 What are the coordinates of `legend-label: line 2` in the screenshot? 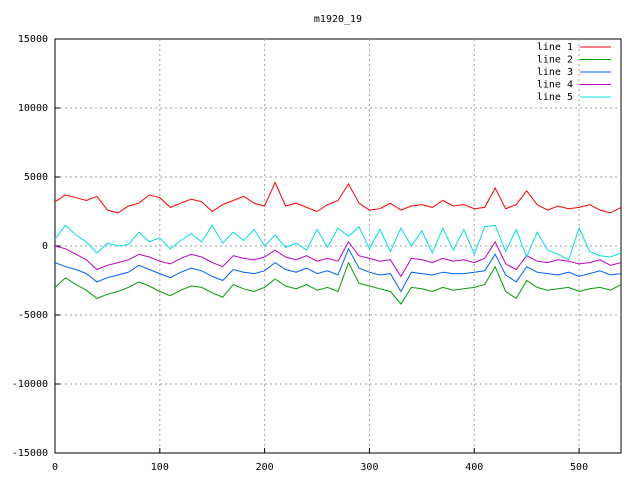 It's located at (555, 60).